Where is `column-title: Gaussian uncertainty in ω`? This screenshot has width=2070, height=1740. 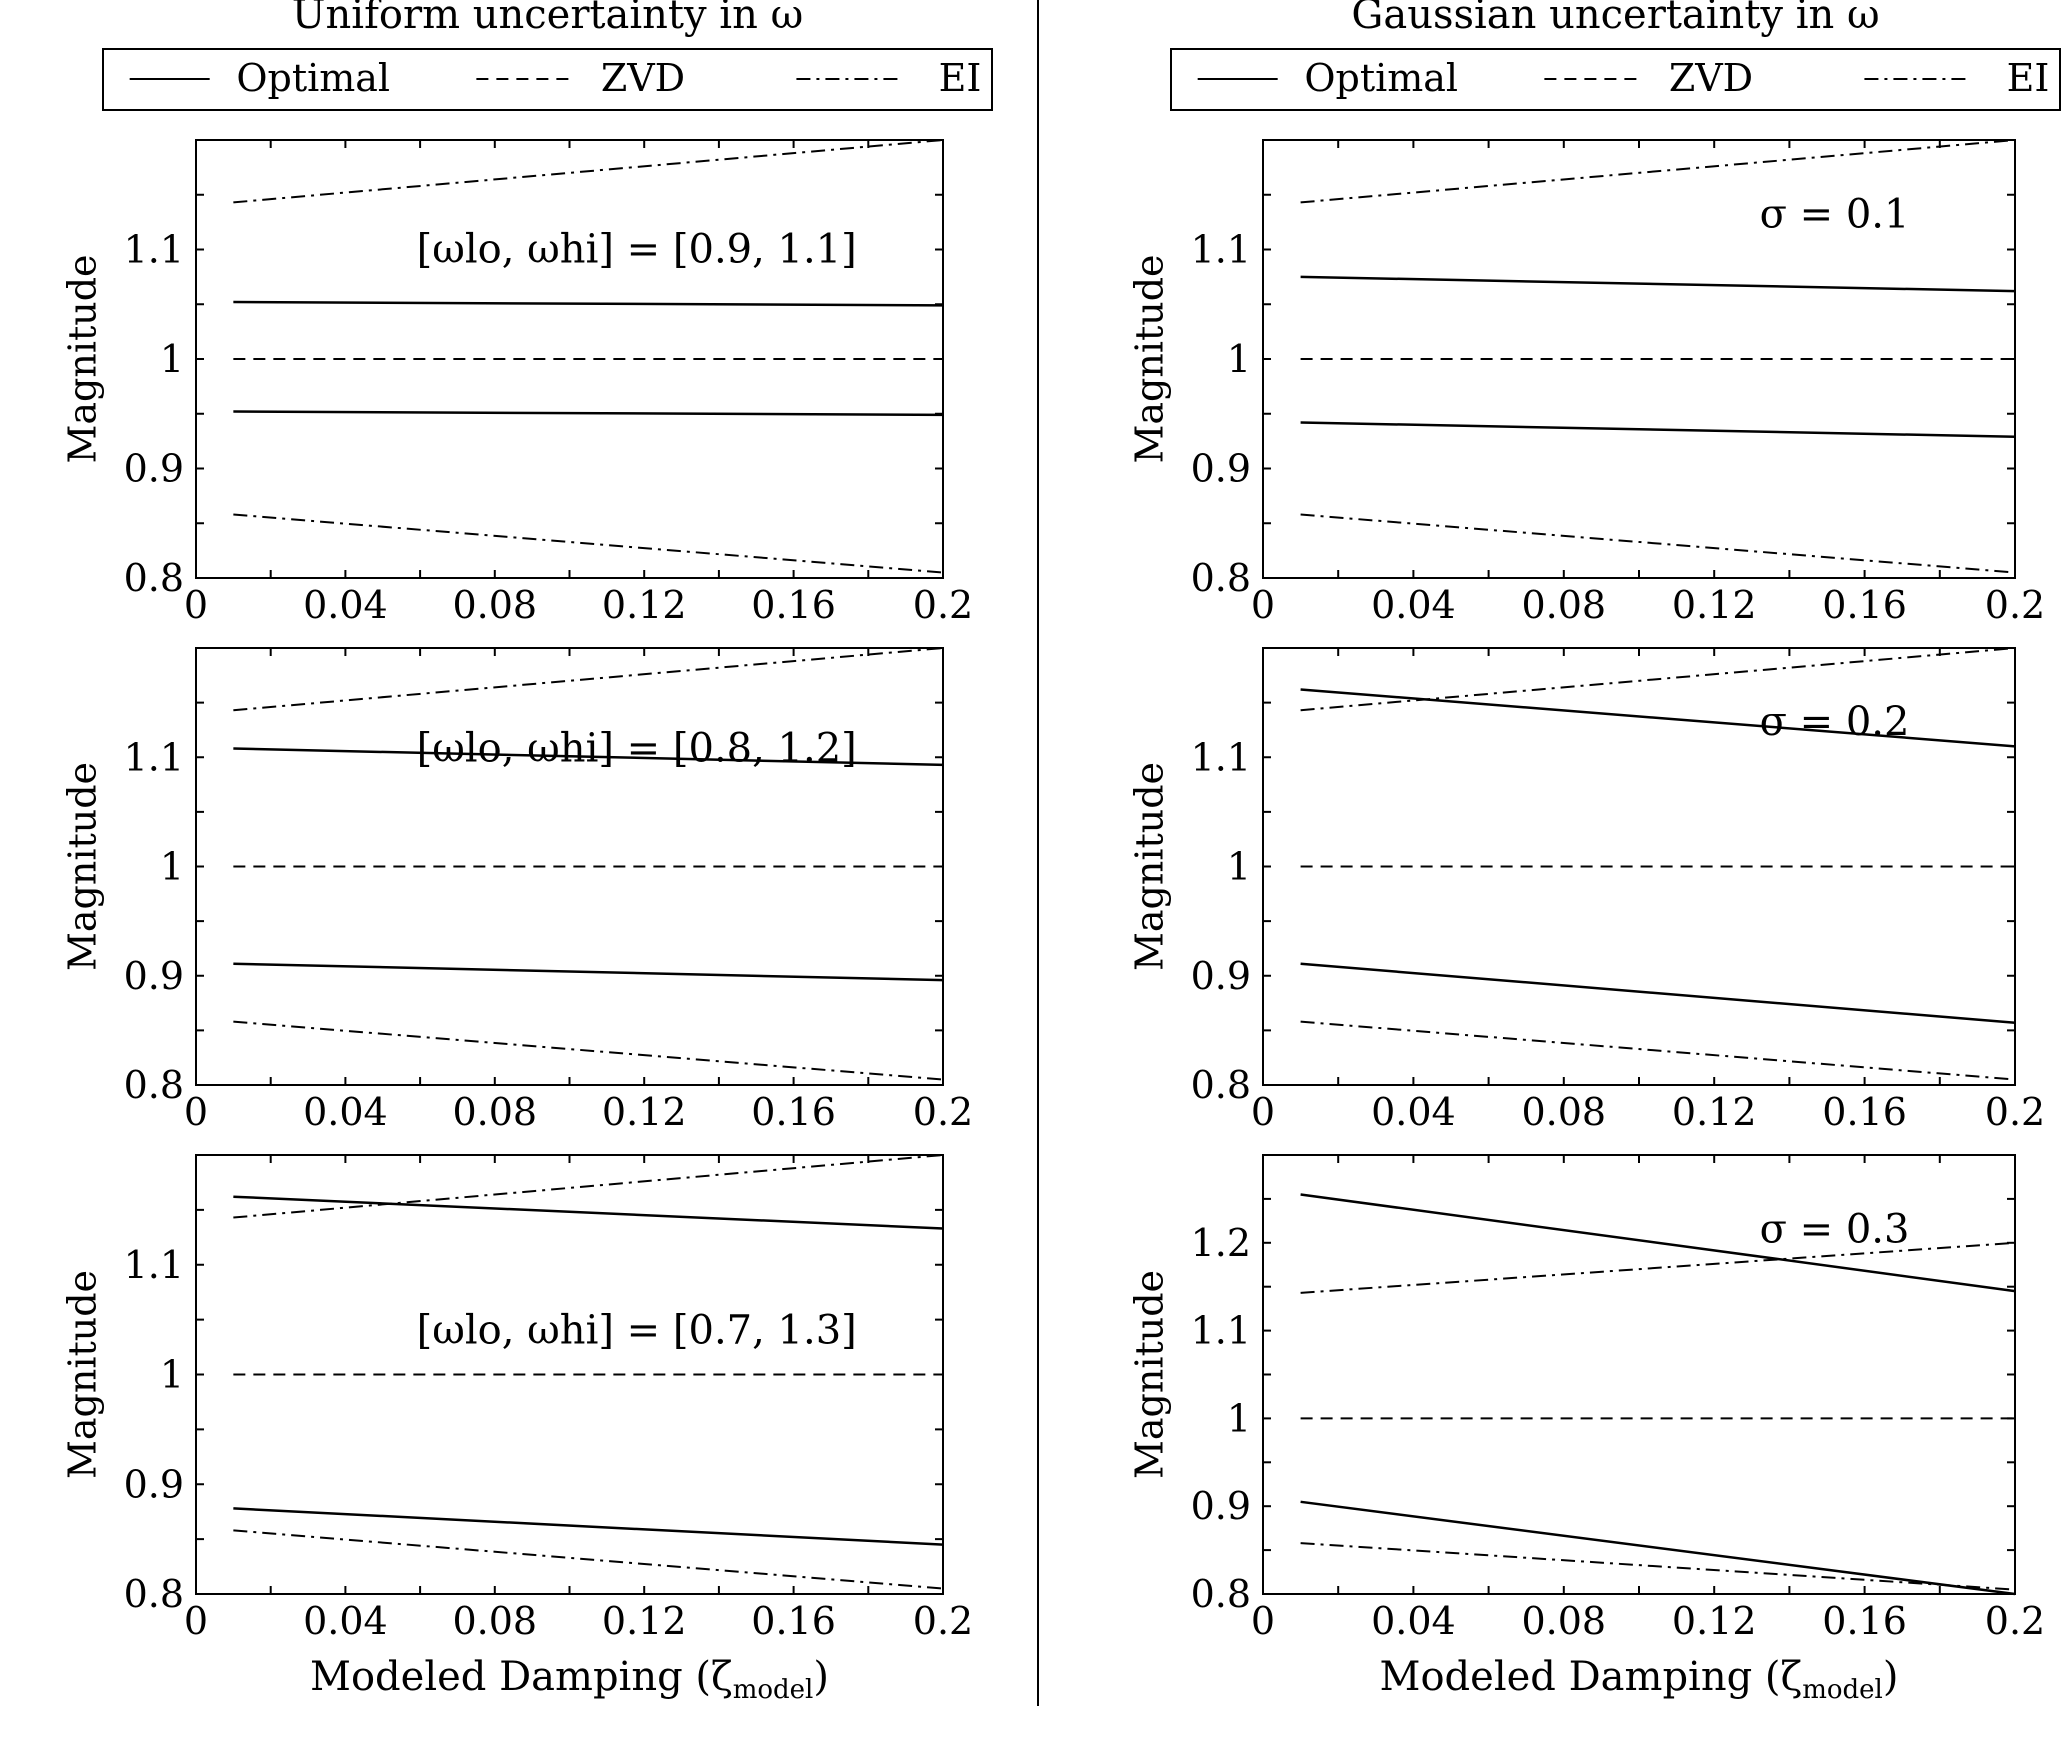 column-title: Gaussian uncertainty in ω is located at coordinates (1615, 19).